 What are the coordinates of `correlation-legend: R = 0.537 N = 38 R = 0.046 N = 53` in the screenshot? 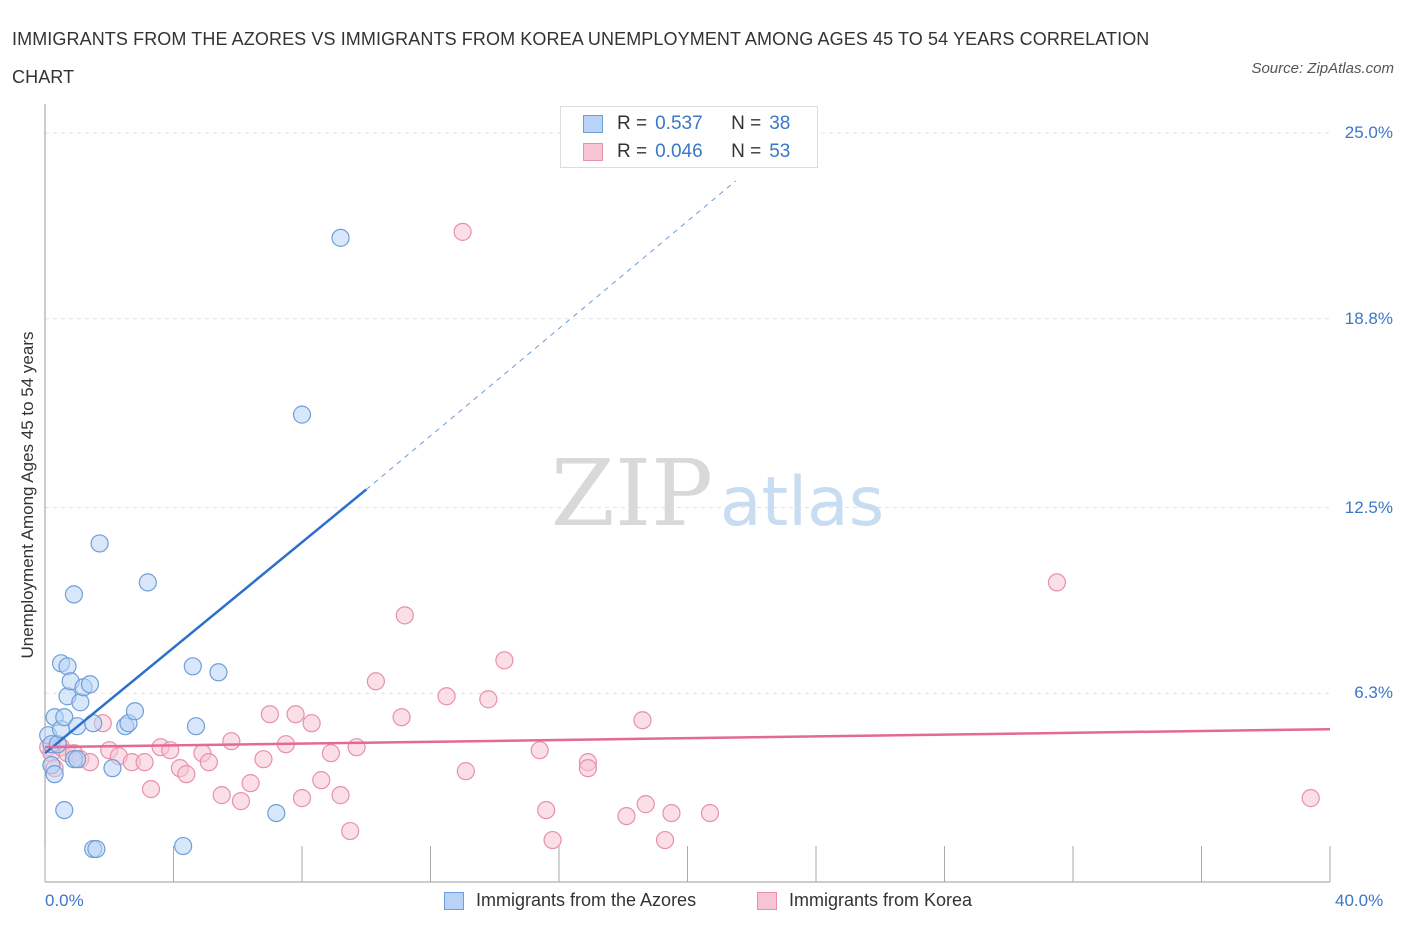 It's located at (689, 137).